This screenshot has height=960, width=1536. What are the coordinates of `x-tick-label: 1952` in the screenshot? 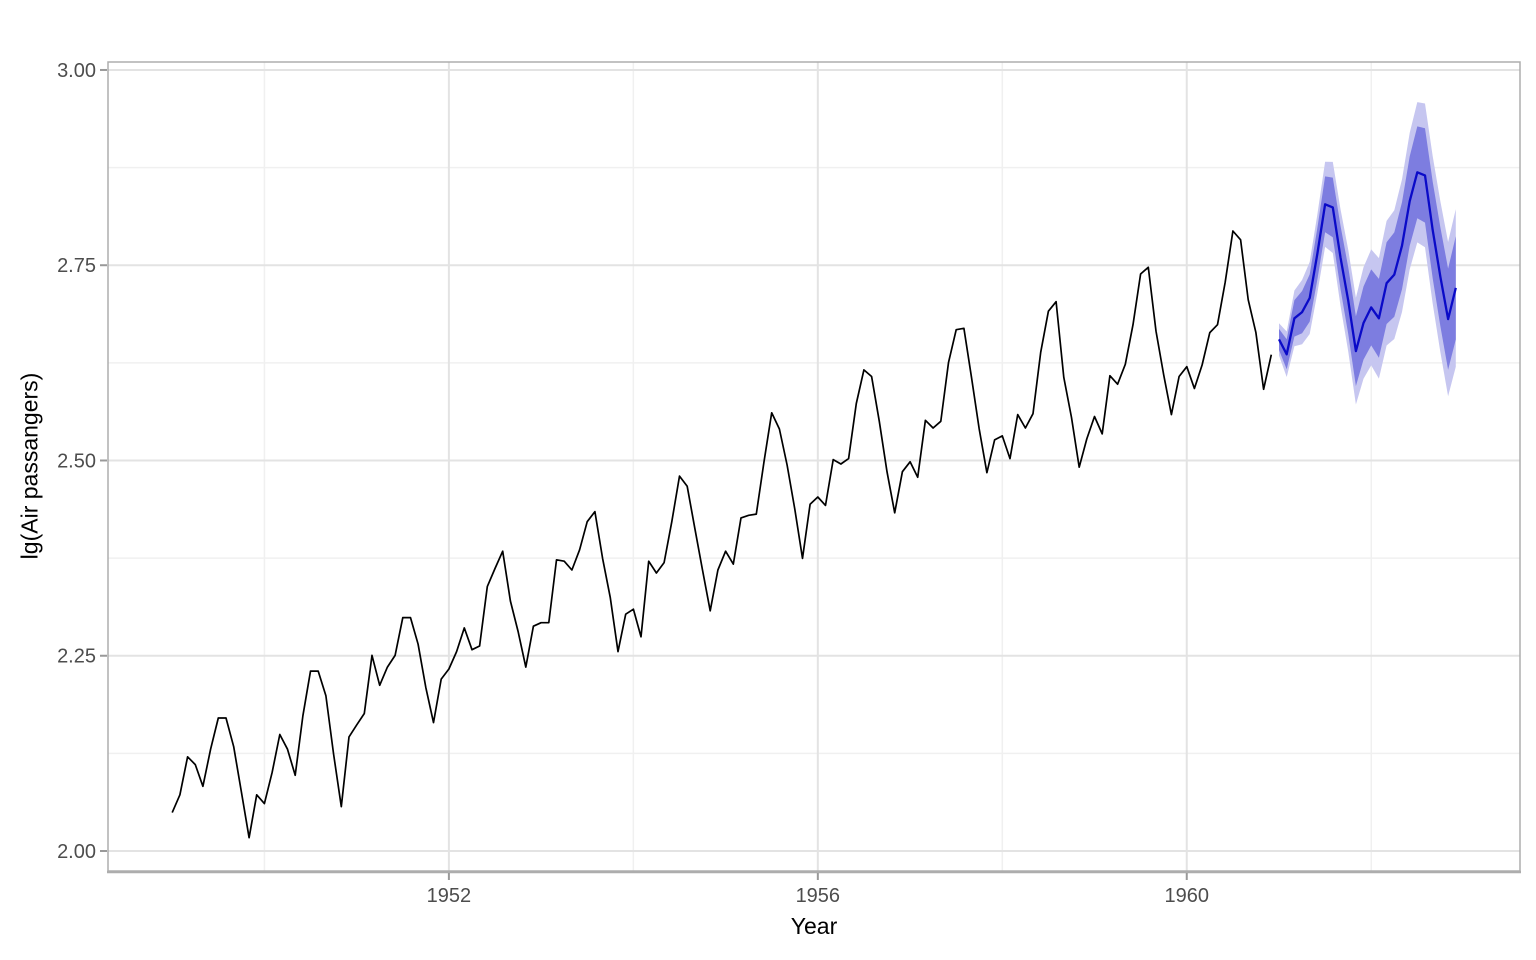 It's located at (449, 896).